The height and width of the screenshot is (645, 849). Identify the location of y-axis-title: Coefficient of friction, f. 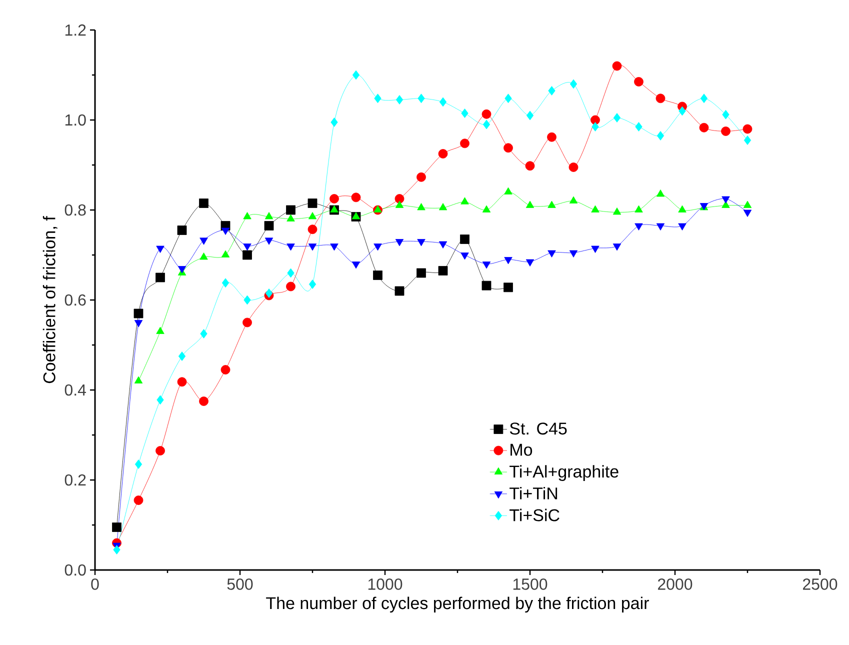
(50, 300).